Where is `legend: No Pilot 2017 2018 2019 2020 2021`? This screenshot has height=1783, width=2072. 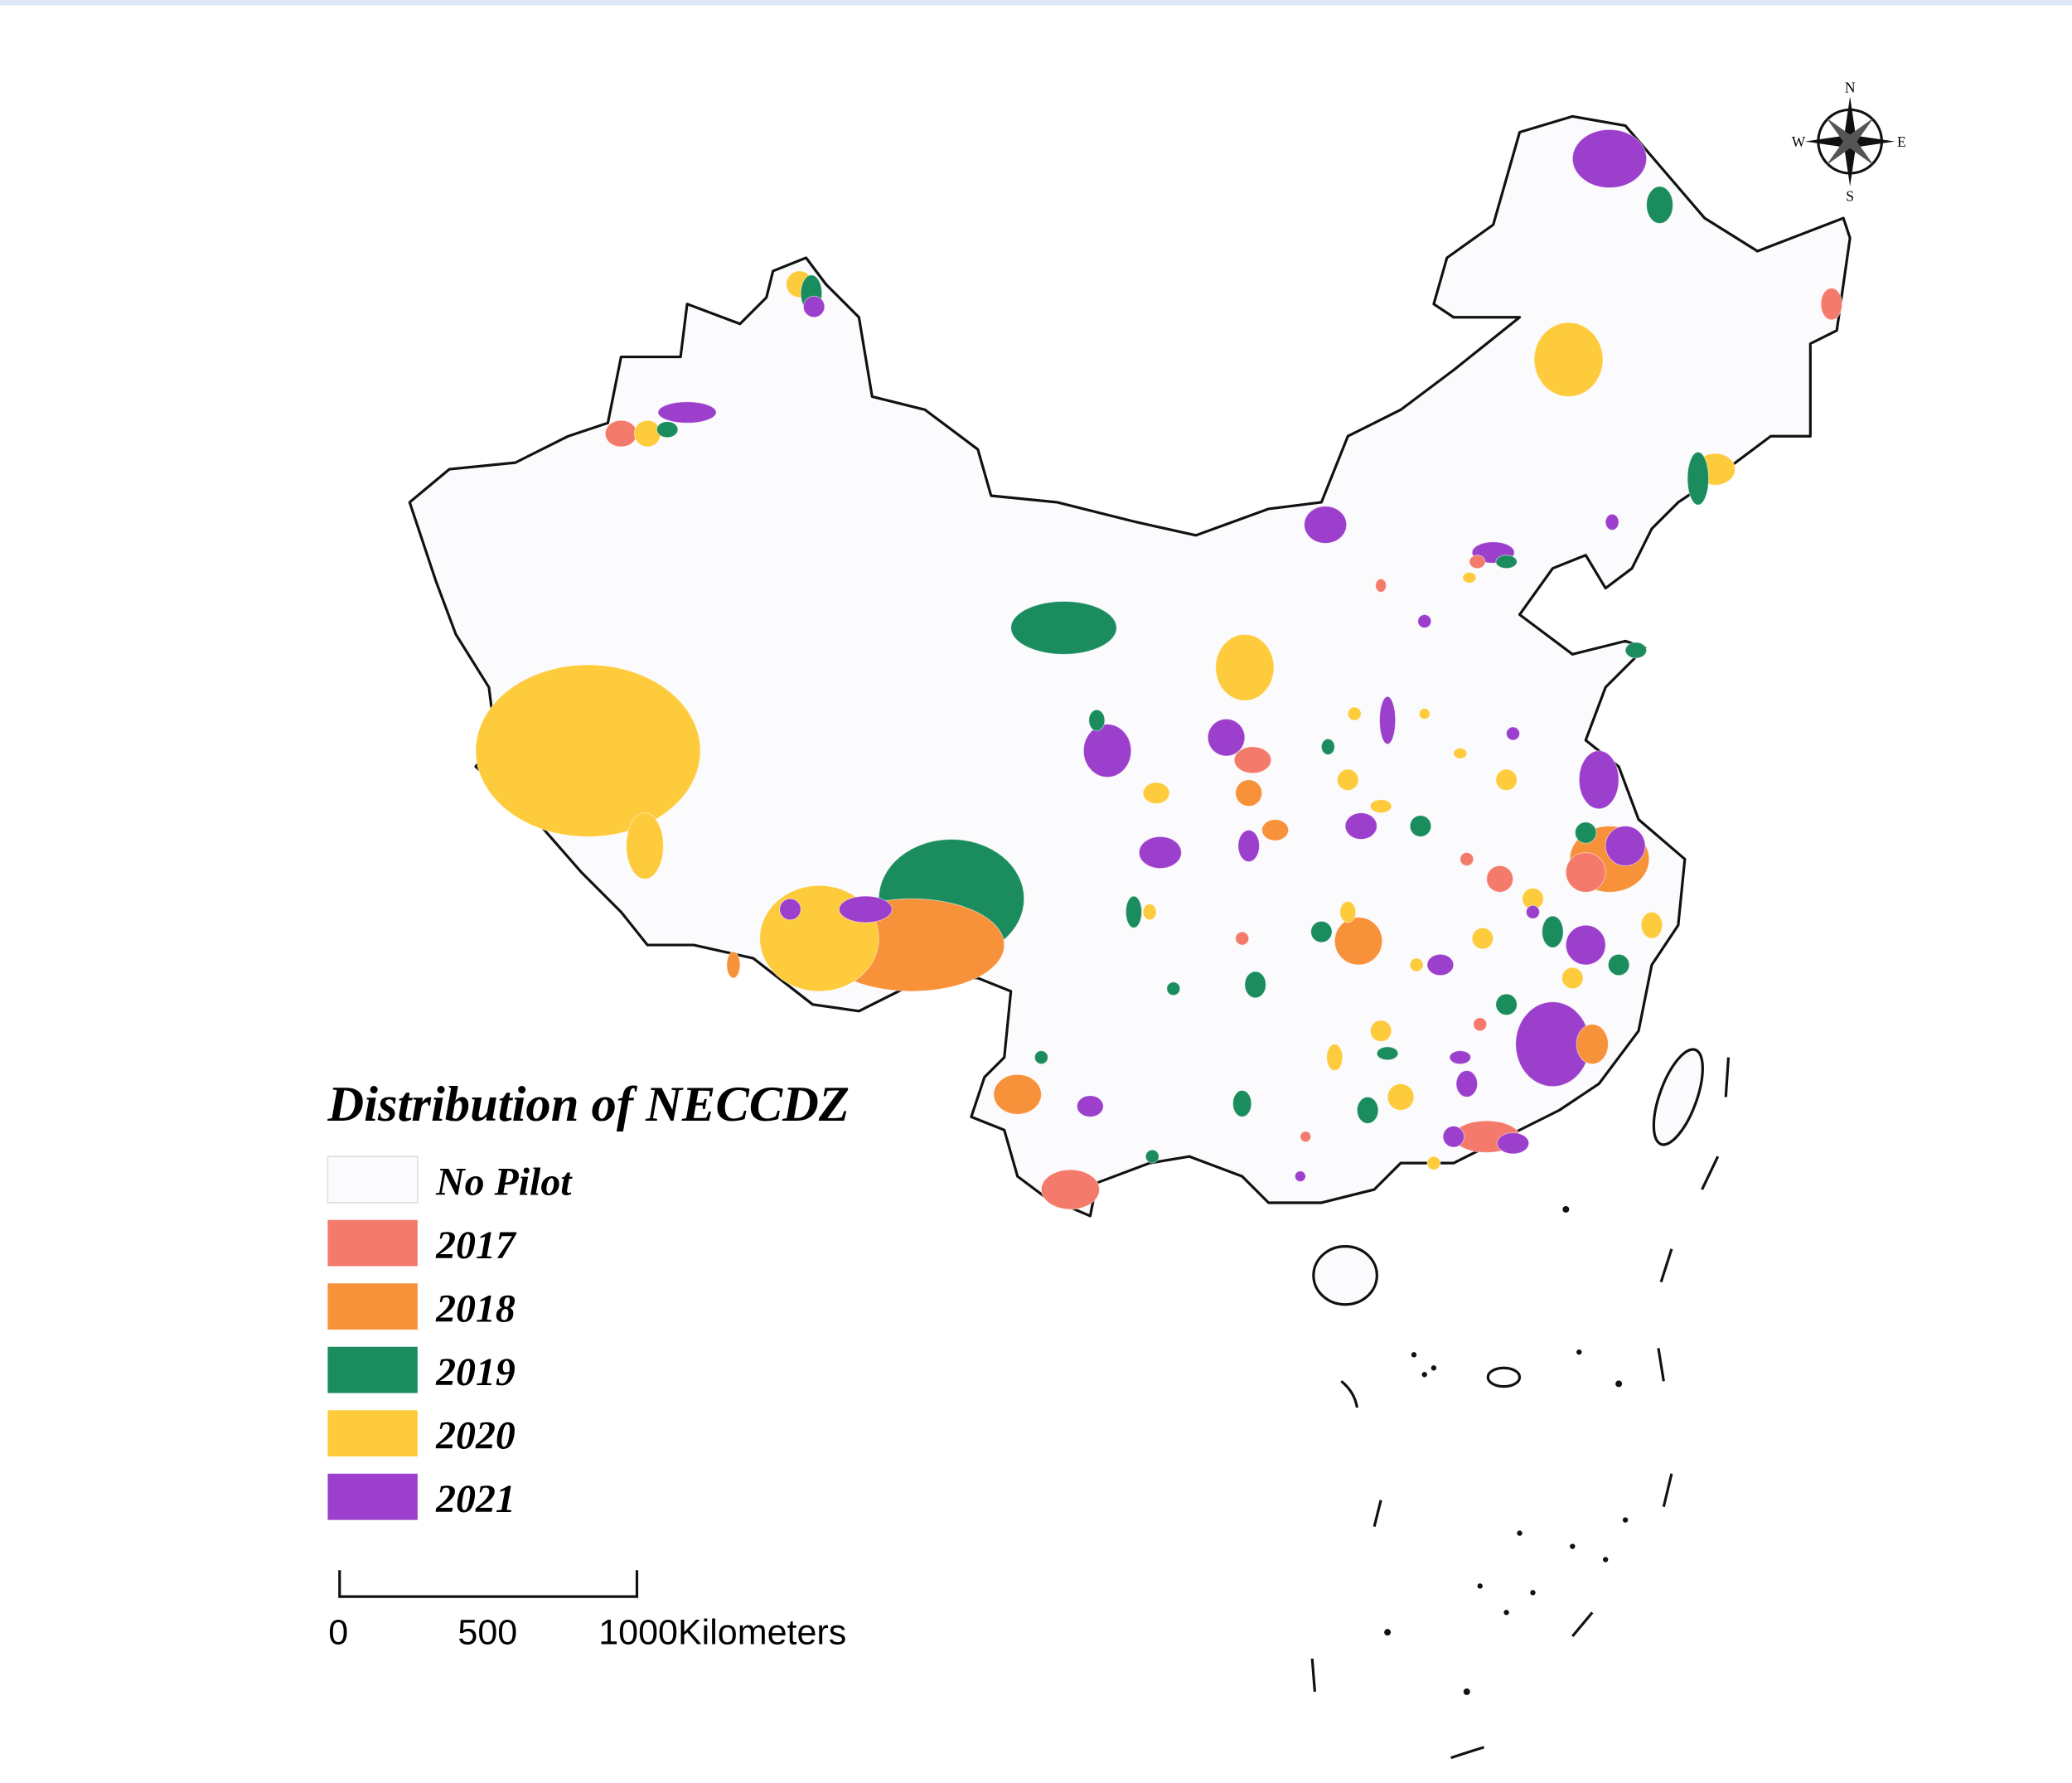
legend: No Pilot 2017 2018 2019 2020 2021 is located at coordinates (450, 1338).